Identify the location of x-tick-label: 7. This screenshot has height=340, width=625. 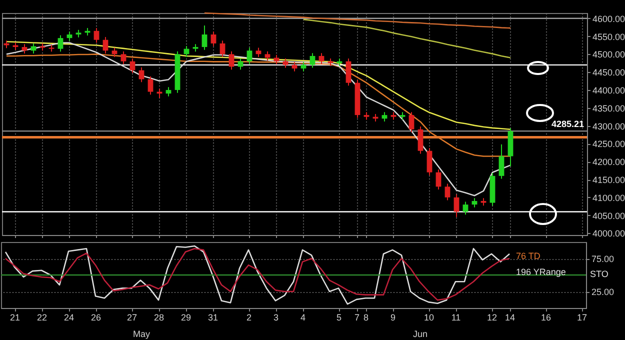
(357, 317).